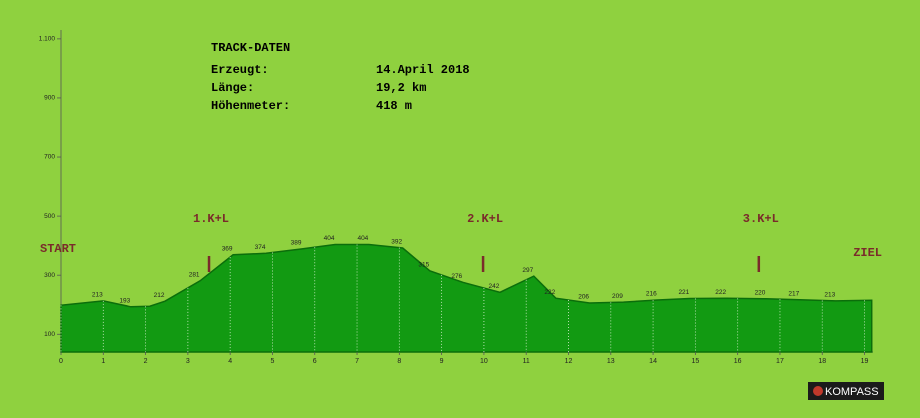 This screenshot has height=418, width=920. What do you see at coordinates (315, 361) in the screenshot?
I see `x-tick-label: 6` at bounding box center [315, 361].